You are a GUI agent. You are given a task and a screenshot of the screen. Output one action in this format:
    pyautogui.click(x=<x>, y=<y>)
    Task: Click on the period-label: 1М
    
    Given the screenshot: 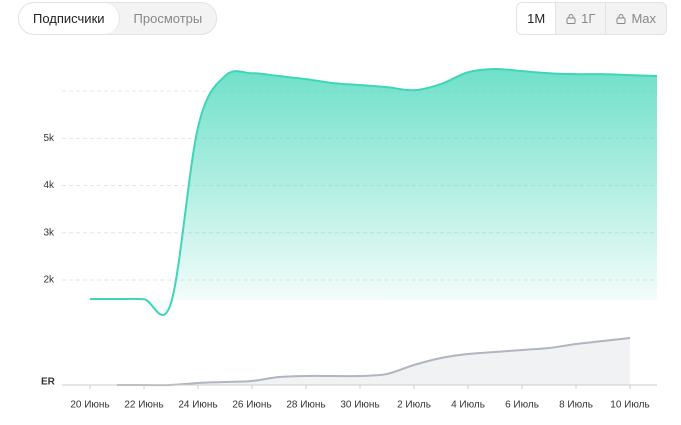 What is the action you would take?
    pyautogui.click(x=536, y=18)
    